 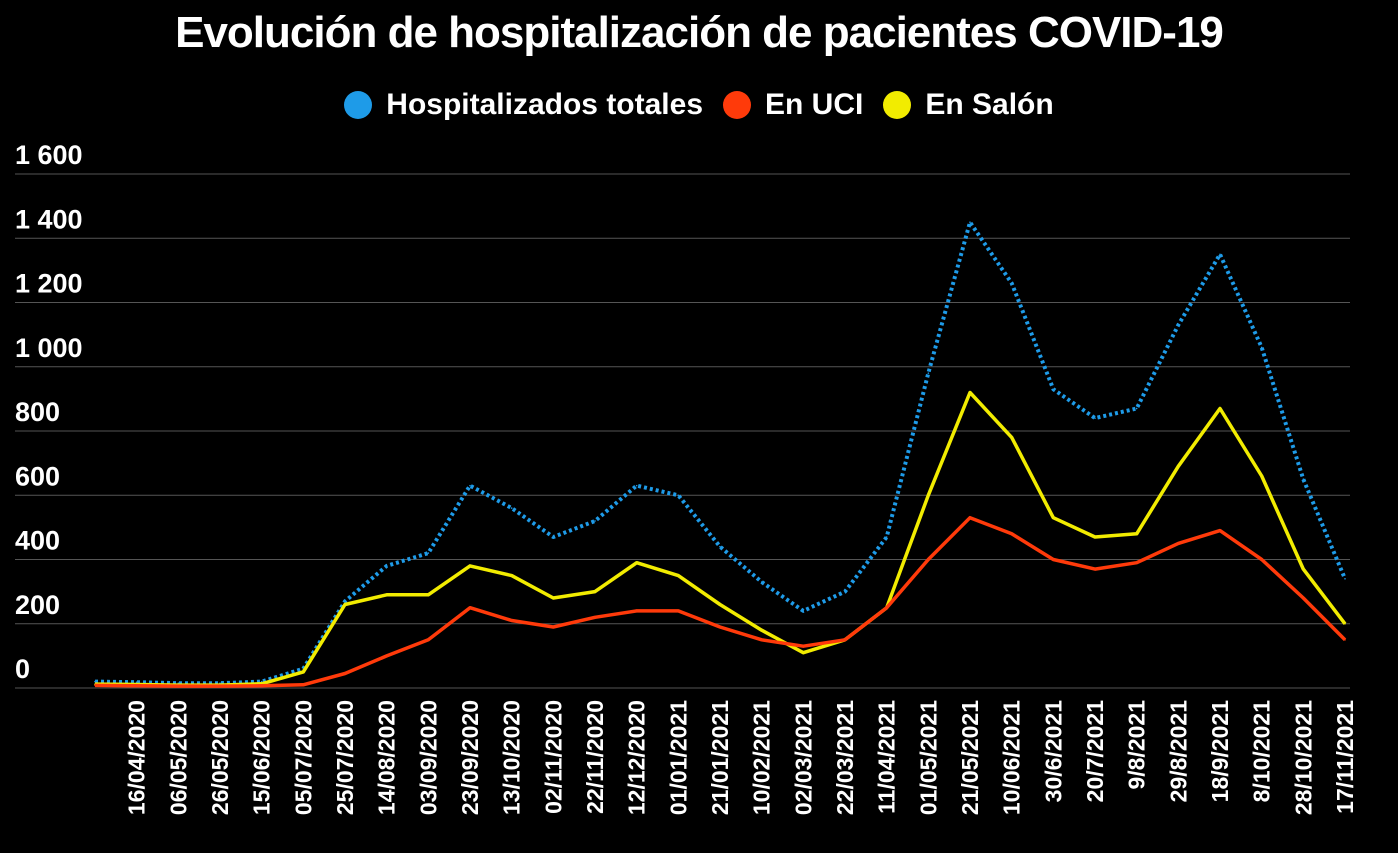 I want to click on x-tick-label: 30/6/2021, so click(x=1053, y=751).